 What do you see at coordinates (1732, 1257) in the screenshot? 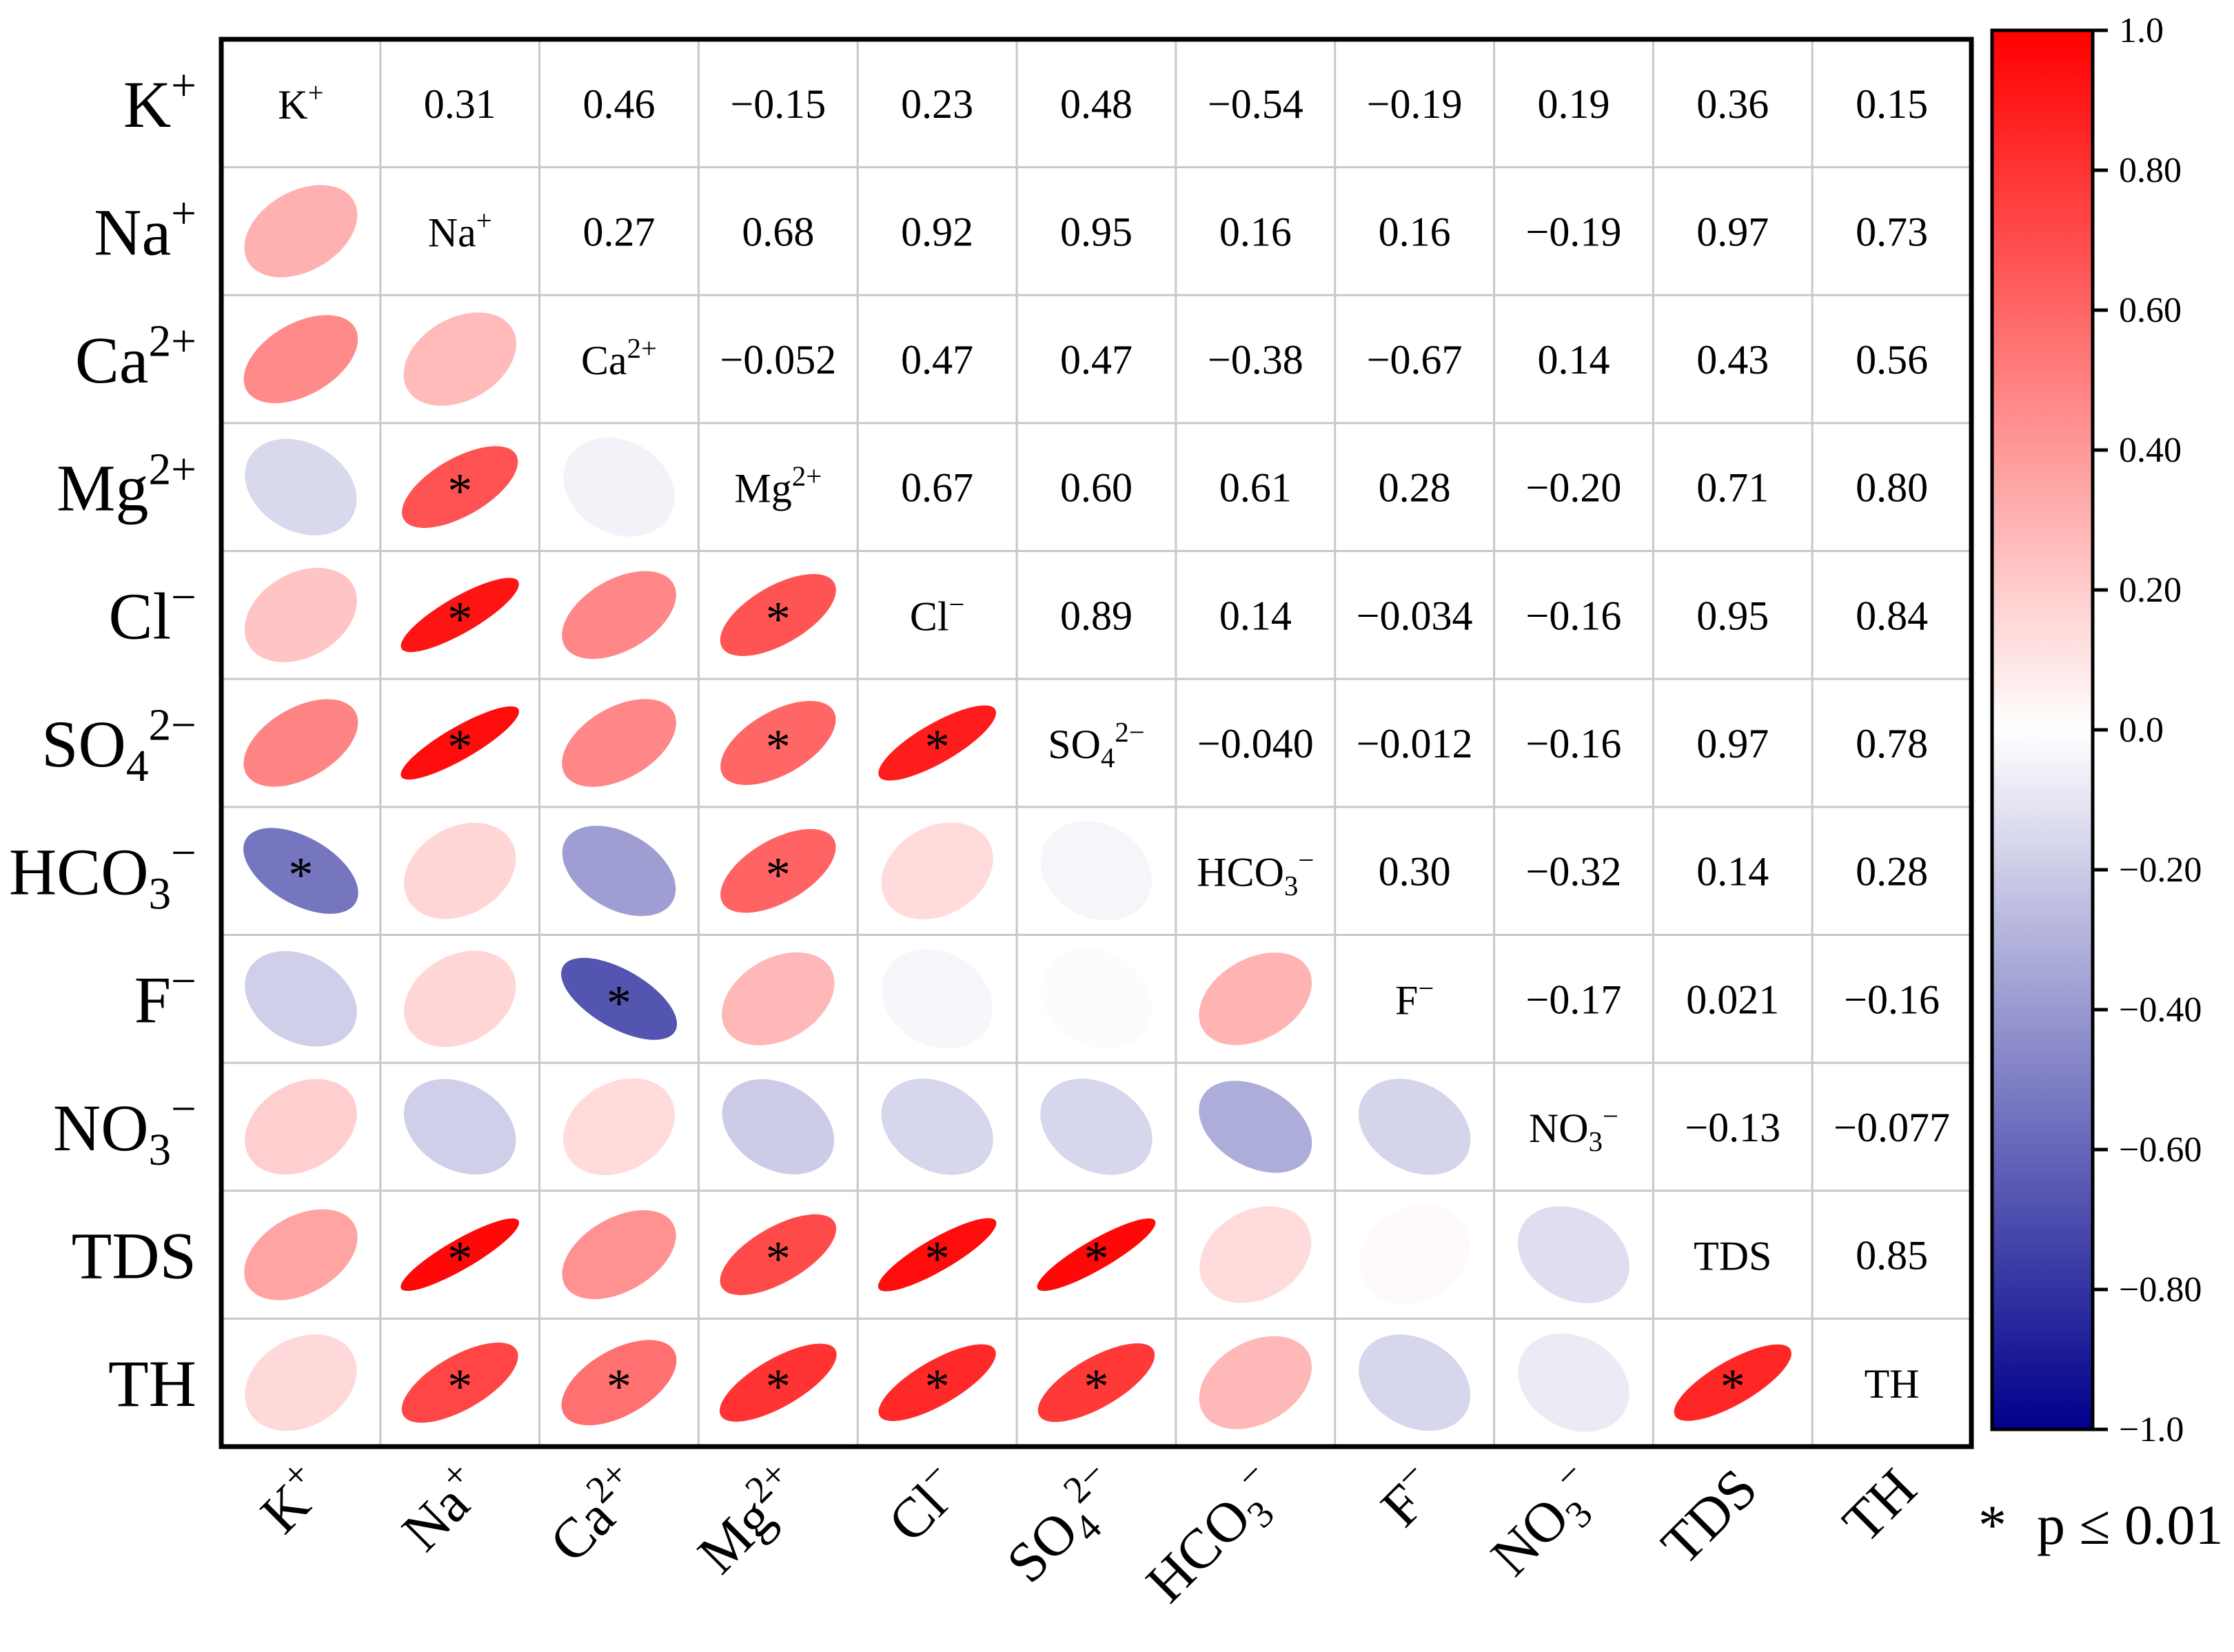
I see `diagonal-label-tds: TDS` at bounding box center [1732, 1257].